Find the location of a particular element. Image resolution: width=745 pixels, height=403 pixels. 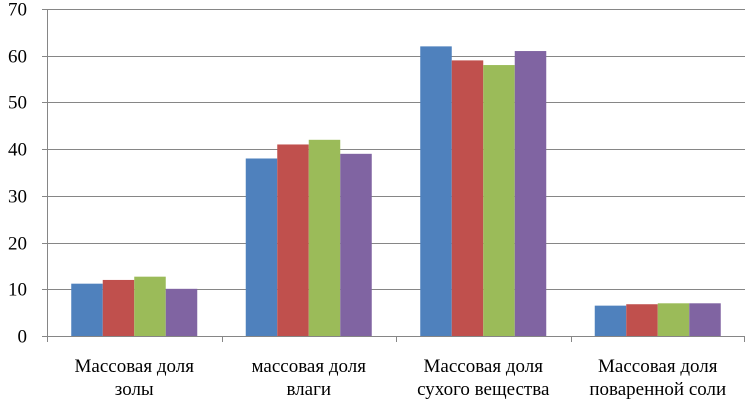

category-label: сухого вещества is located at coordinates (483, 389).